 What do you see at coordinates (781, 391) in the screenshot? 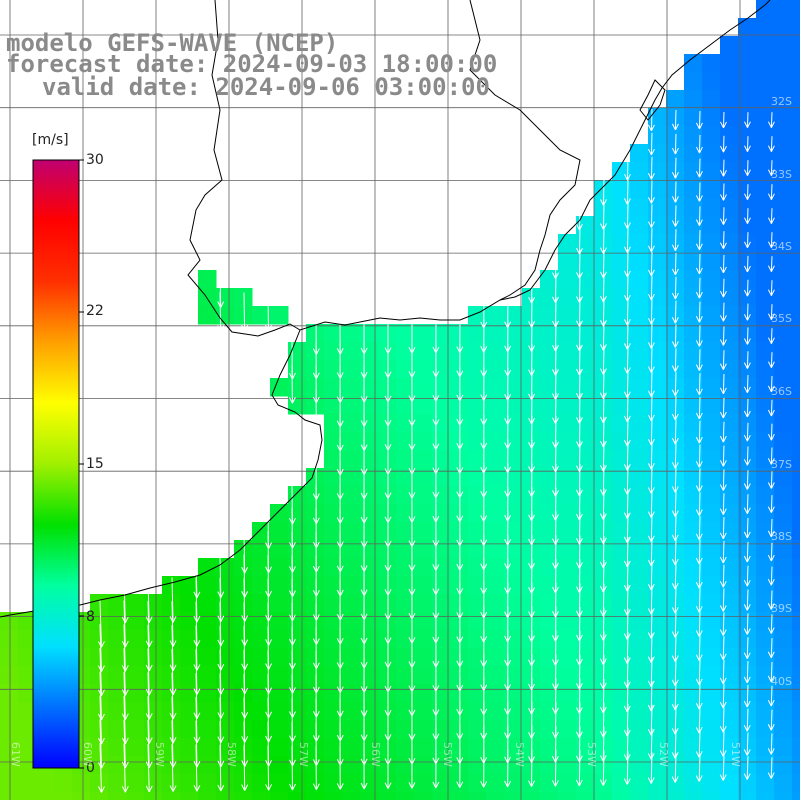
I see `lat-label-36s: 36S` at bounding box center [781, 391].